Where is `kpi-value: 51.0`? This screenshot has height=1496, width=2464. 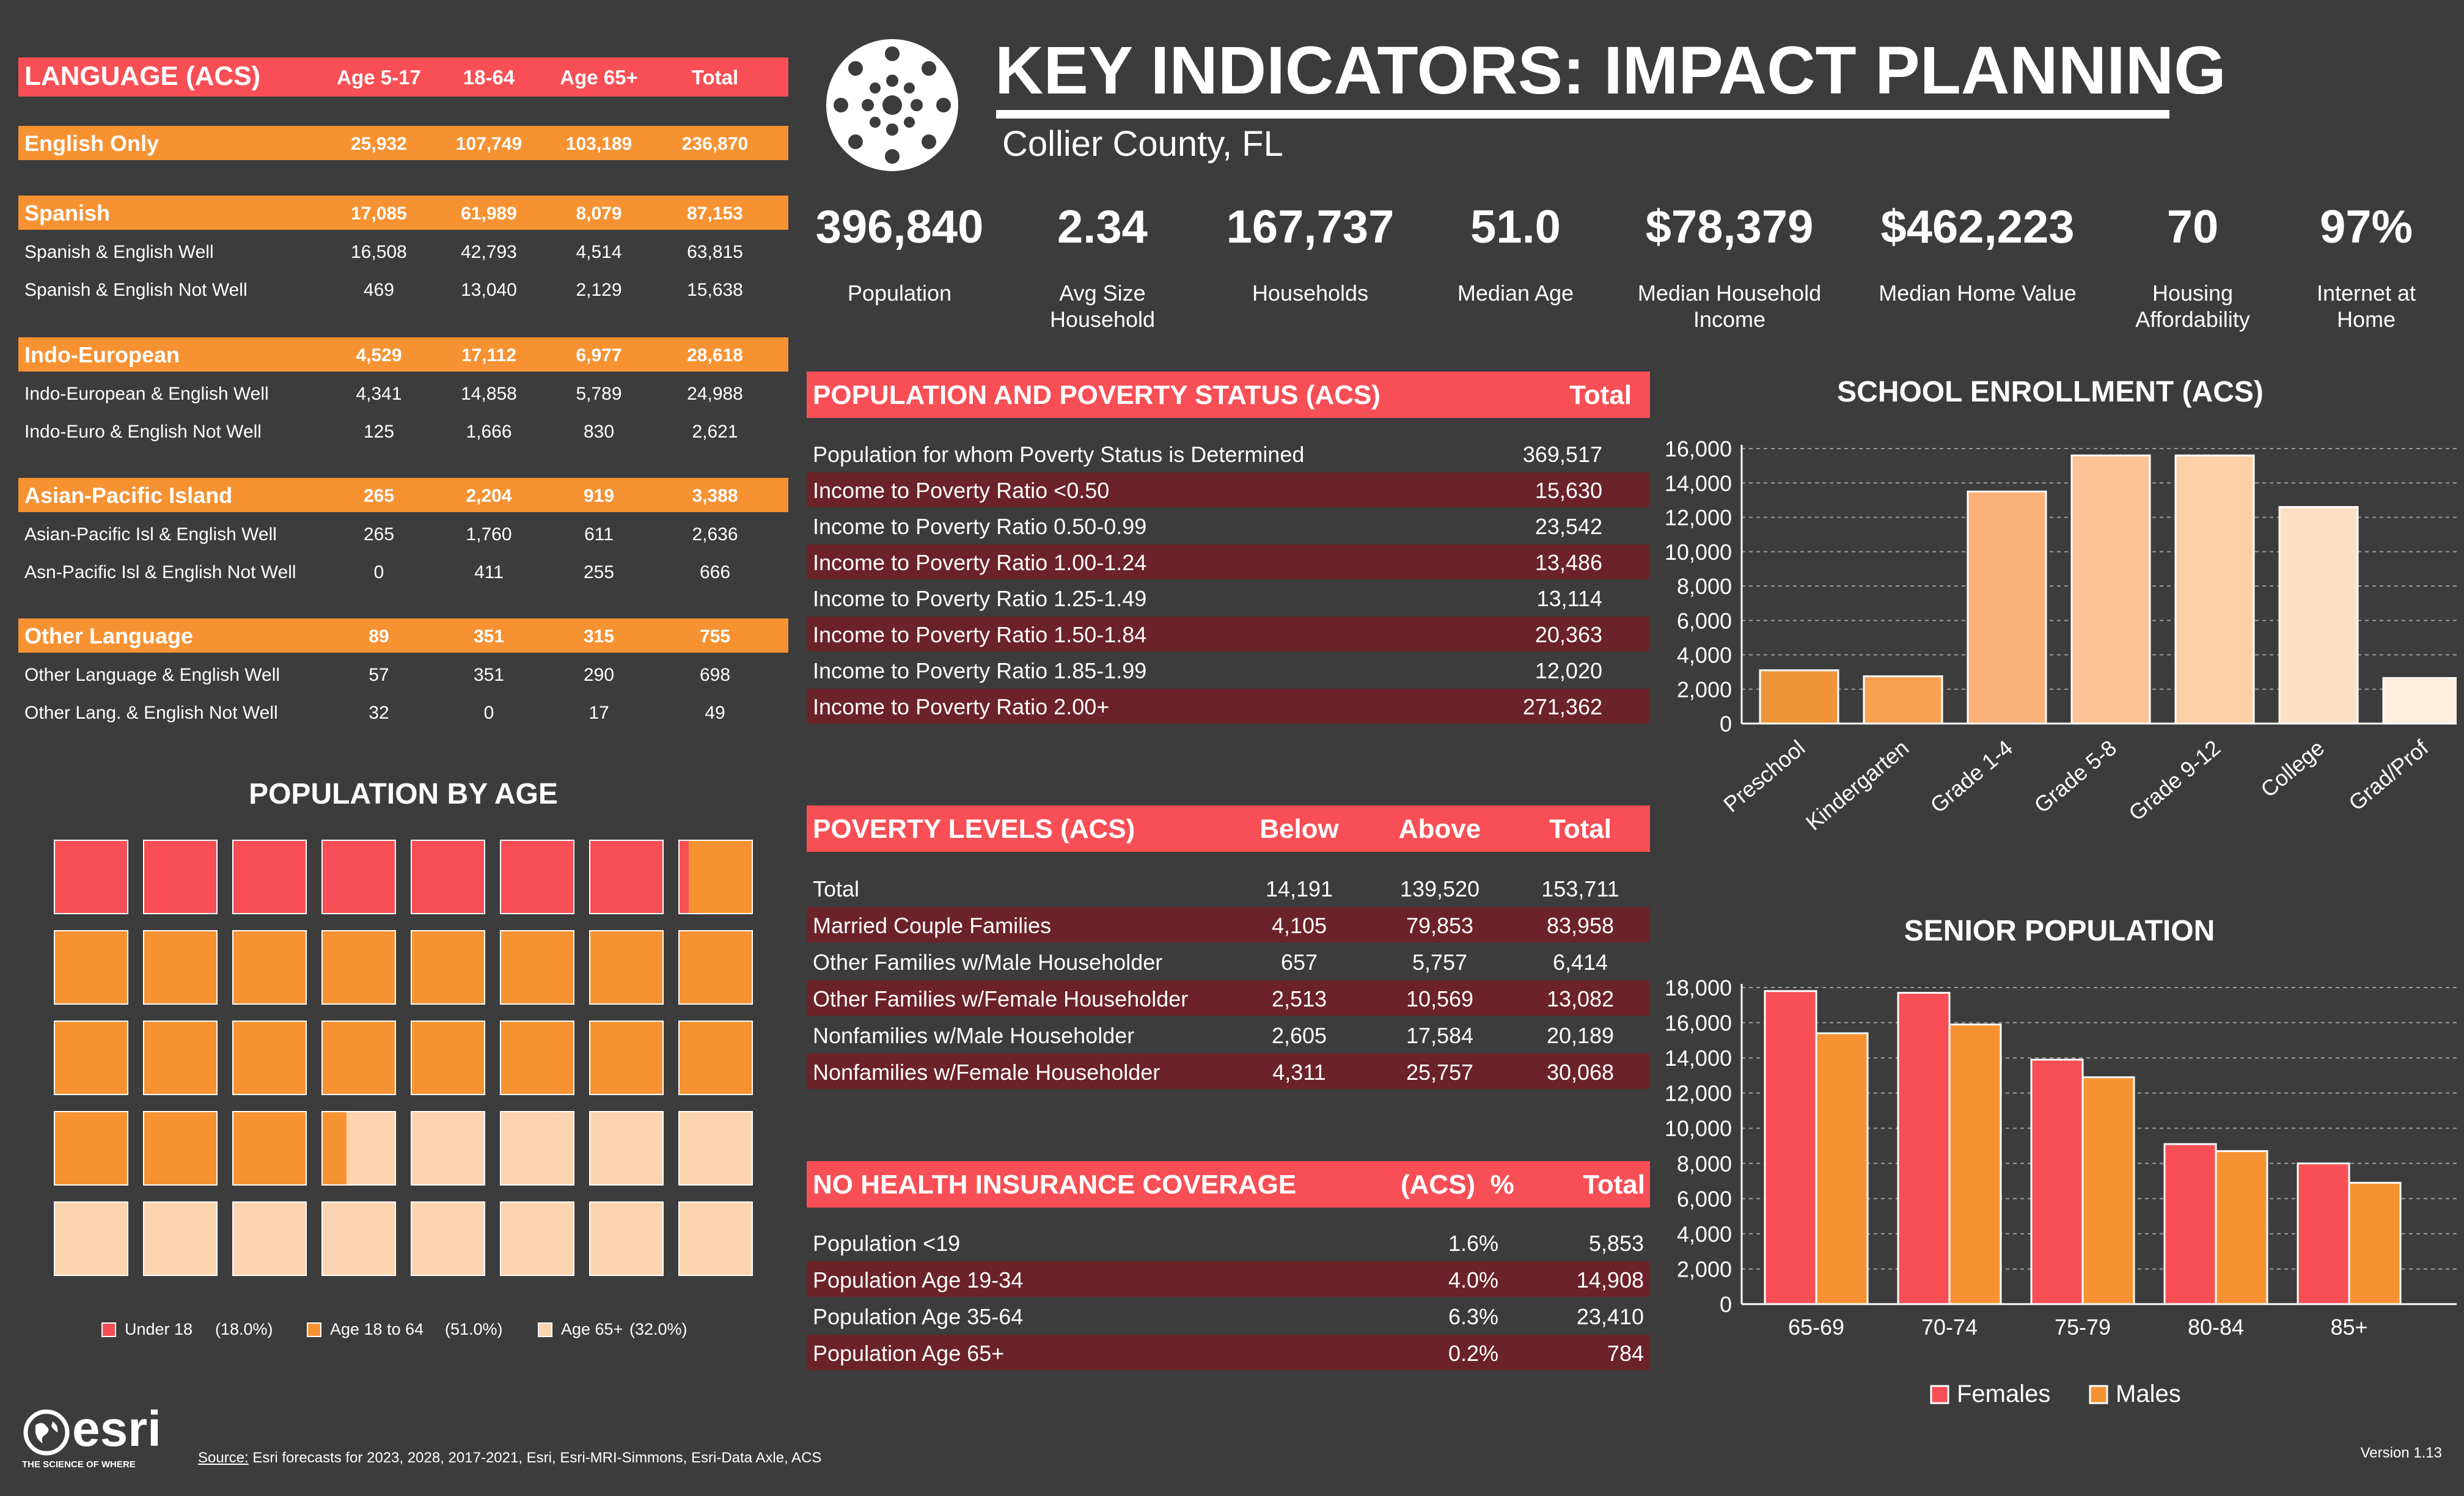
kpi-value: 51.0 is located at coordinates (1516, 227).